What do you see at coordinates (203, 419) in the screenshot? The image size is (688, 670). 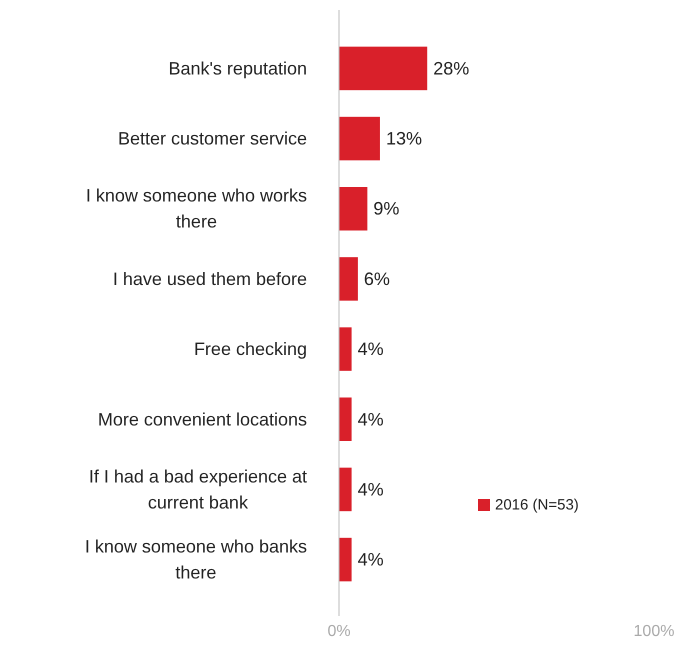 I see `y-tick-label: More convenient locations` at bounding box center [203, 419].